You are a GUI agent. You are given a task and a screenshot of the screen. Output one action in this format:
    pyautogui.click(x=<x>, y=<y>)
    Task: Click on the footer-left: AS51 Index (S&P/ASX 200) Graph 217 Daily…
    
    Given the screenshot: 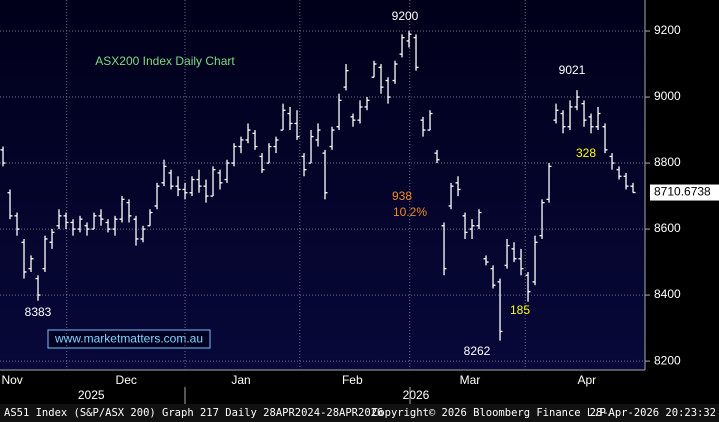 What is the action you would take?
    pyautogui.click(x=193, y=413)
    